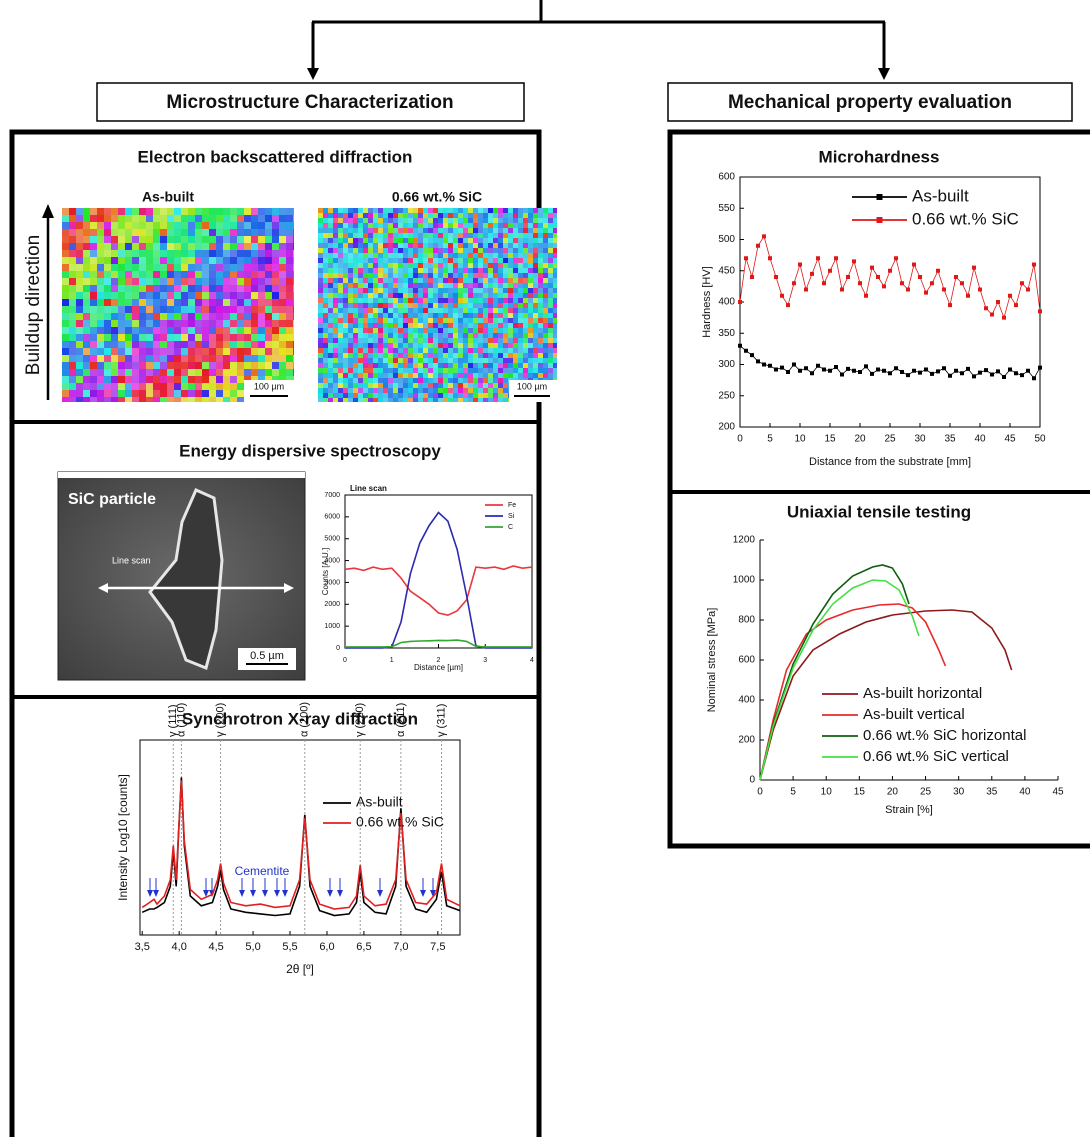 Image resolution: width=1090 pixels, height=1142 pixels. Describe the element at coordinates (338, 648) in the screenshot. I see `y-tick-label: 0` at that location.